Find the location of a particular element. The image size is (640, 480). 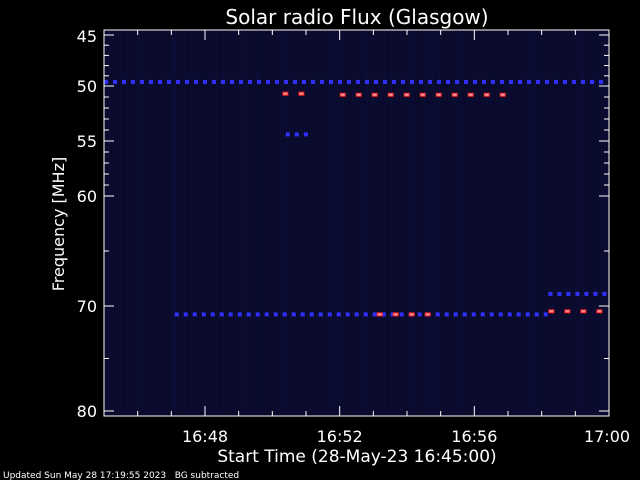

y-tick-label: 55 is located at coordinates (87, 141).